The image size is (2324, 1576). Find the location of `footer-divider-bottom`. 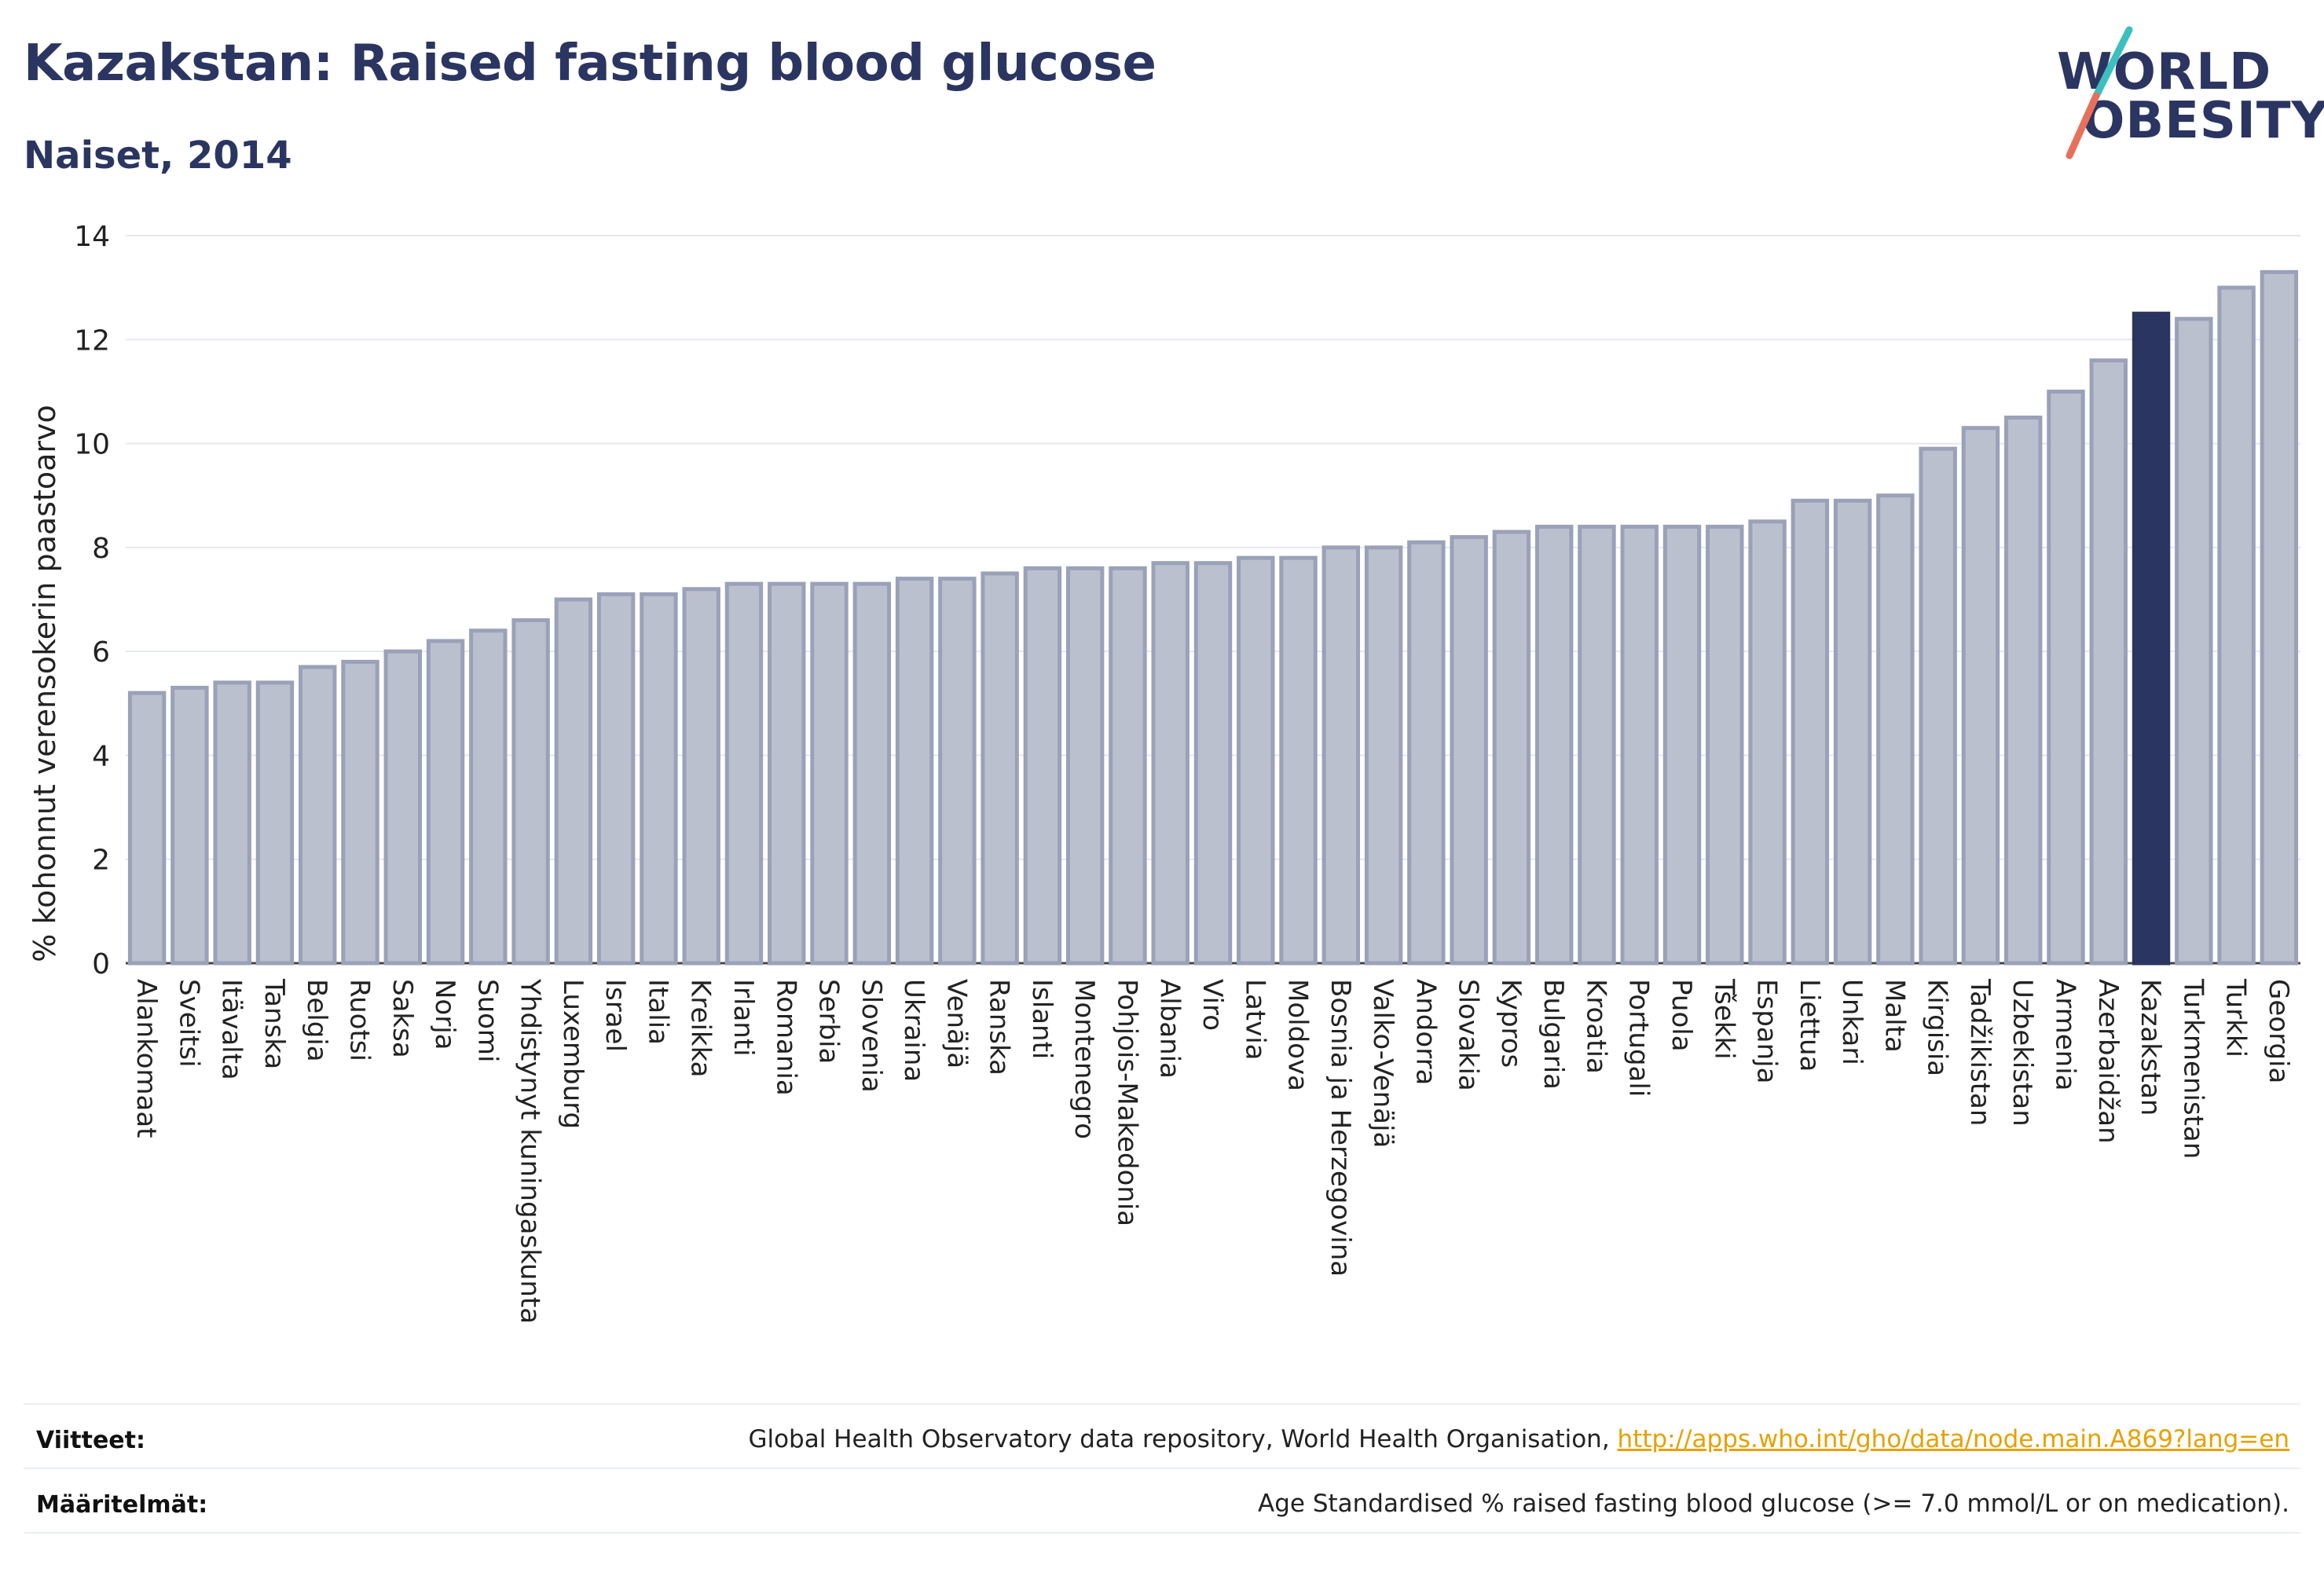

footer-divider-bottom is located at coordinates (1162, 1533).